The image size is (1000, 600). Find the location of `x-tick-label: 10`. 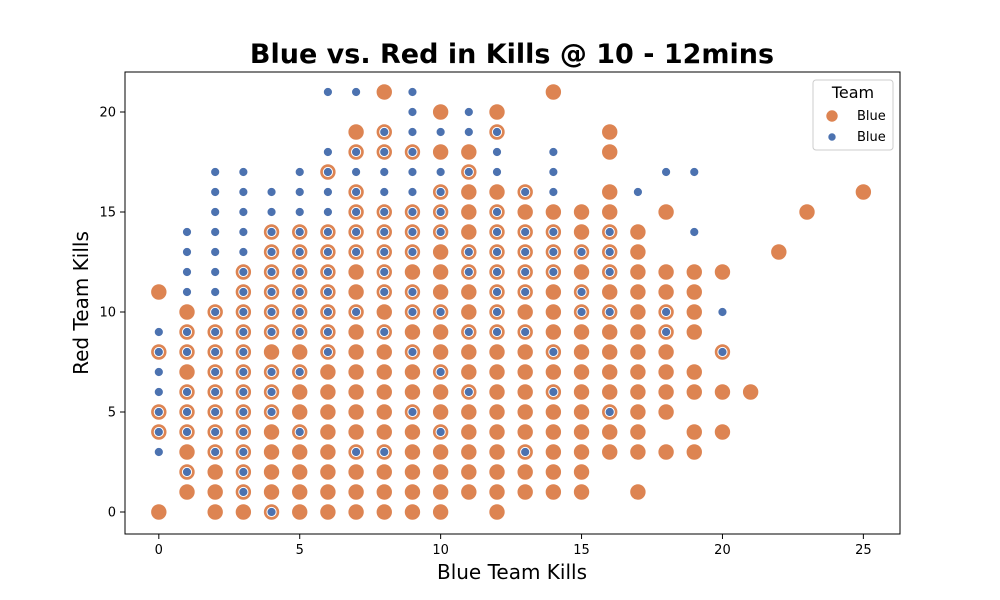

x-tick-label: 10 is located at coordinates (440, 550).